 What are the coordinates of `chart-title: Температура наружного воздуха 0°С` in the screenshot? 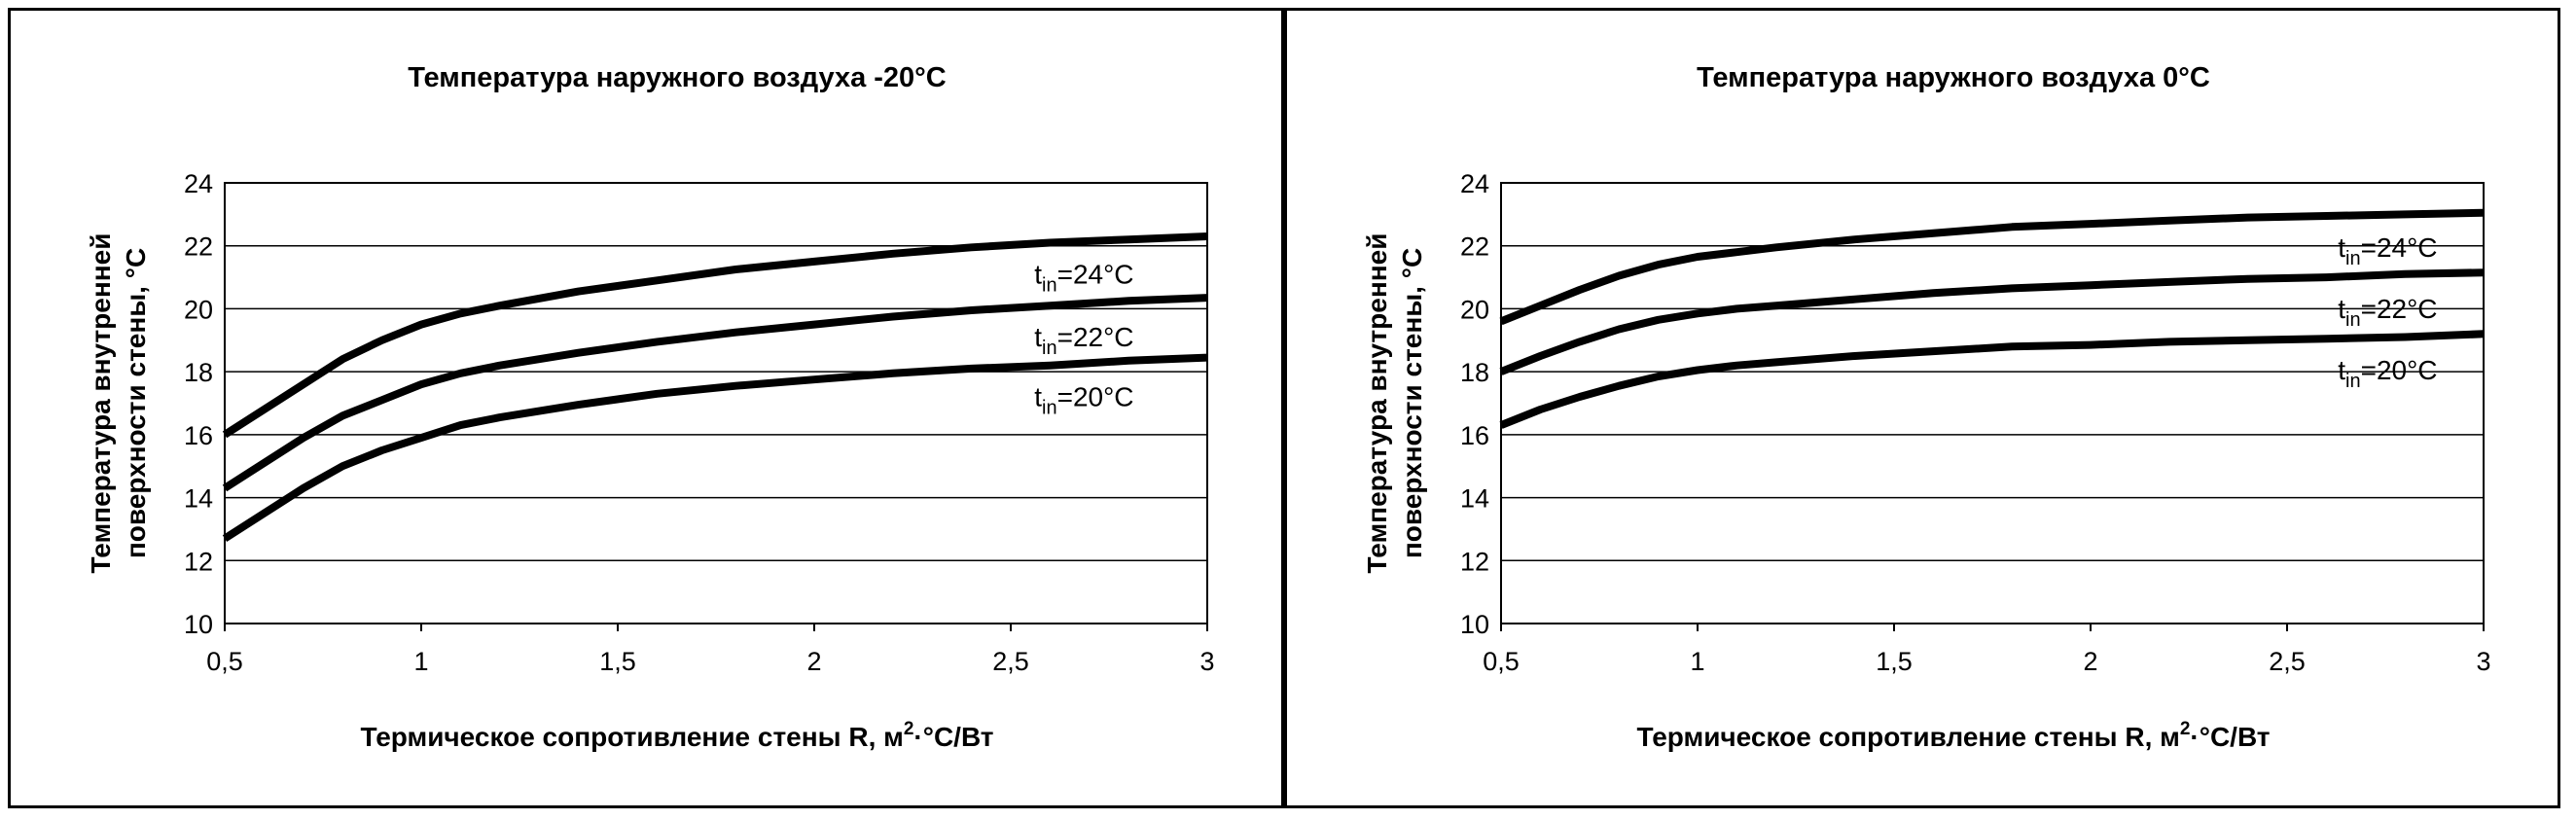 It's located at (1953, 77).